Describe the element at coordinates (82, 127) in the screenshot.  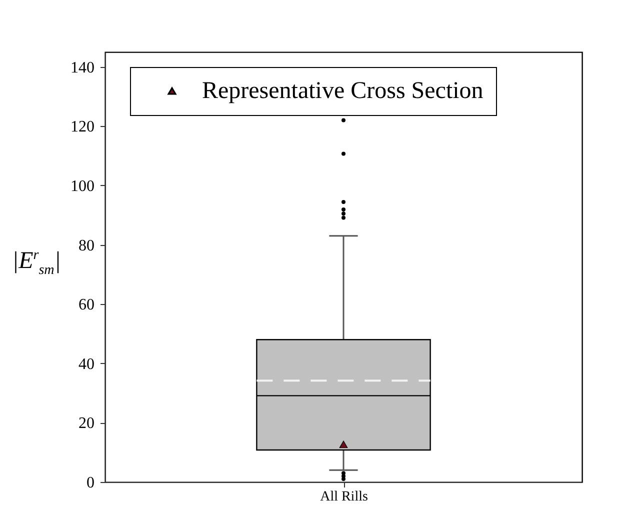
I see `y-tick-label: 120` at that location.